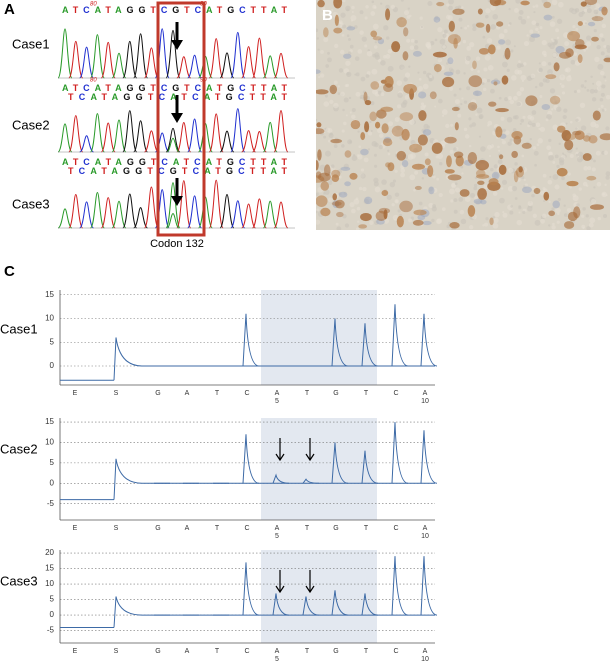 This screenshot has height=665, width=610. Describe the element at coordinates (31, 203) in the screenshot. I see `case-name: Case3` at that location.